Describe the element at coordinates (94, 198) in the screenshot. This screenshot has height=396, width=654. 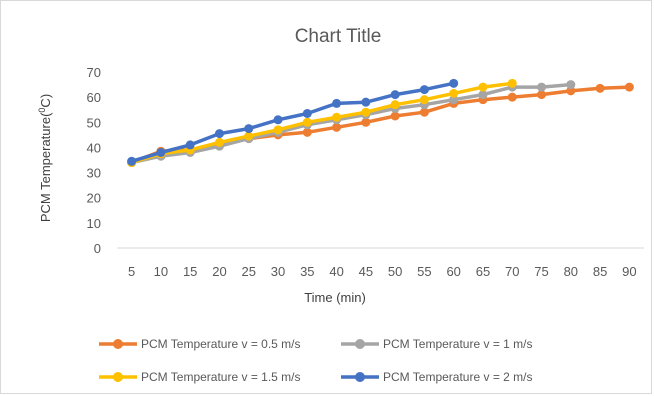
I see `y-tick-label: 20` at that location.